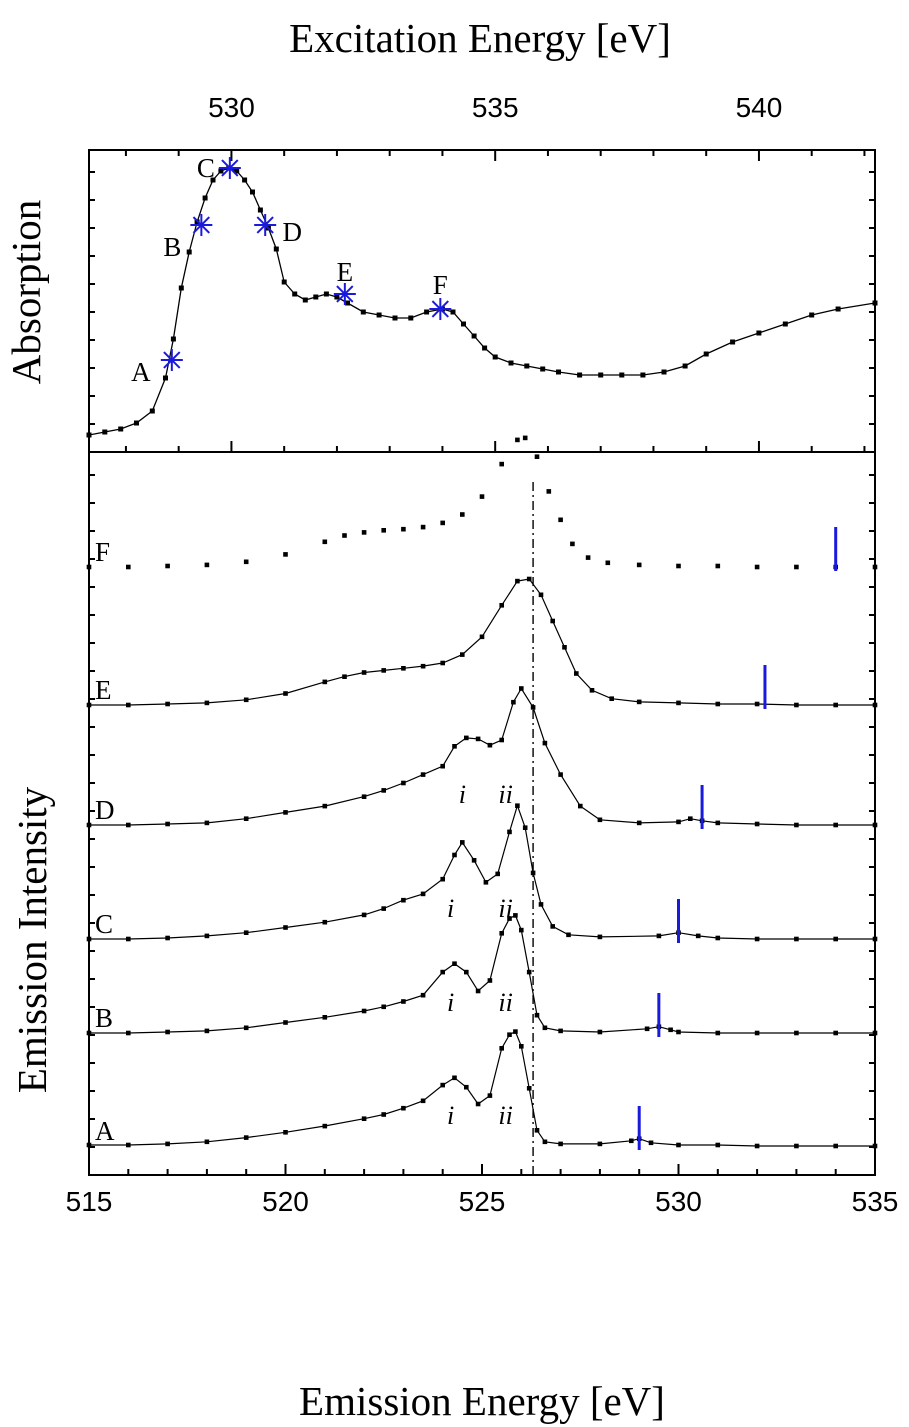 Image resolution: width=909 pixels, height=1427 pixels. I want to click on peak-label-i: i, so click(450, 1002).